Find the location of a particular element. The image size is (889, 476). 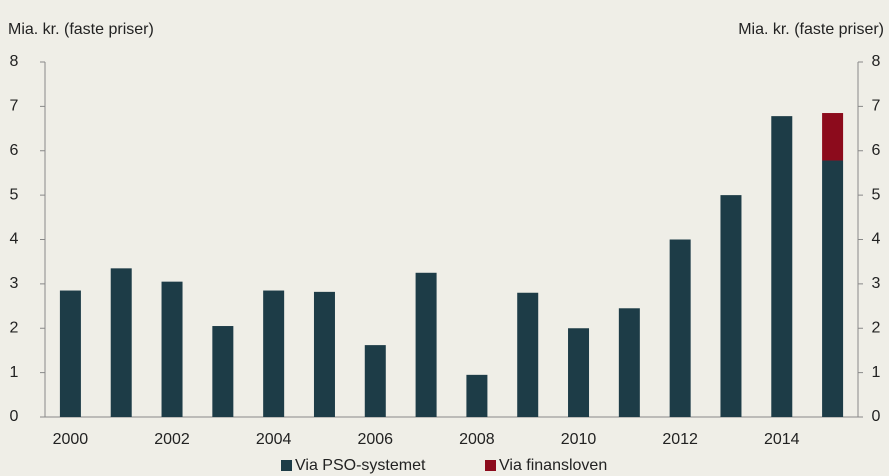

y-tick-label: 0 is located at coordinates (14, 416).